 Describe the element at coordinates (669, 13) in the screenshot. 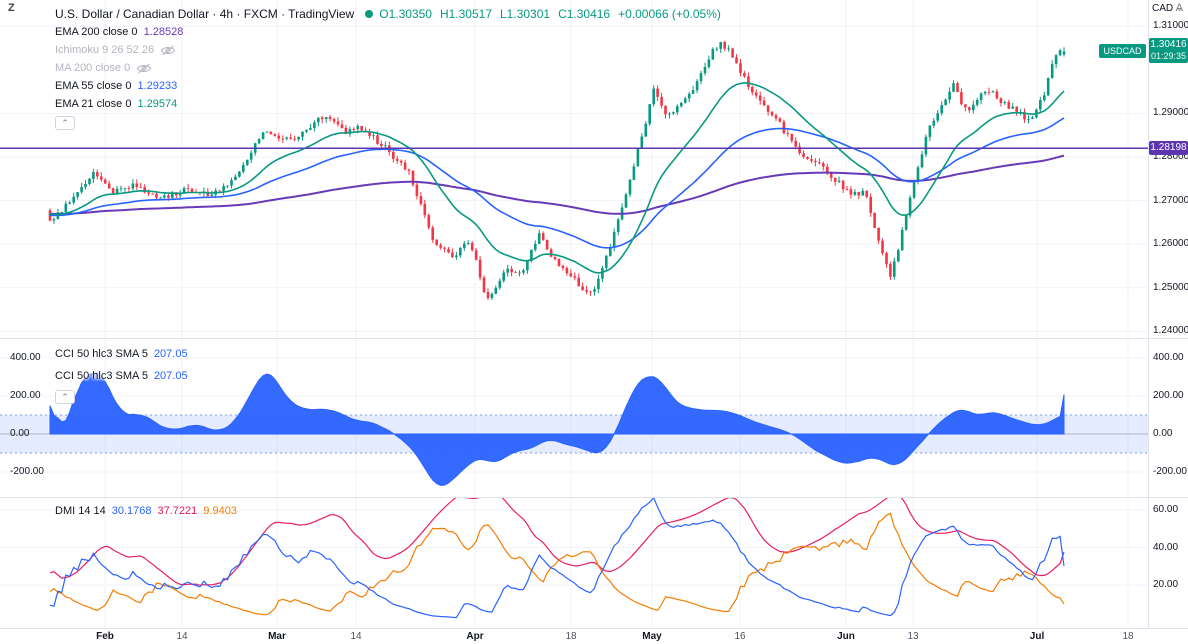

I see `ohlc-change: +0.00066 (+0.05%)` at that location.